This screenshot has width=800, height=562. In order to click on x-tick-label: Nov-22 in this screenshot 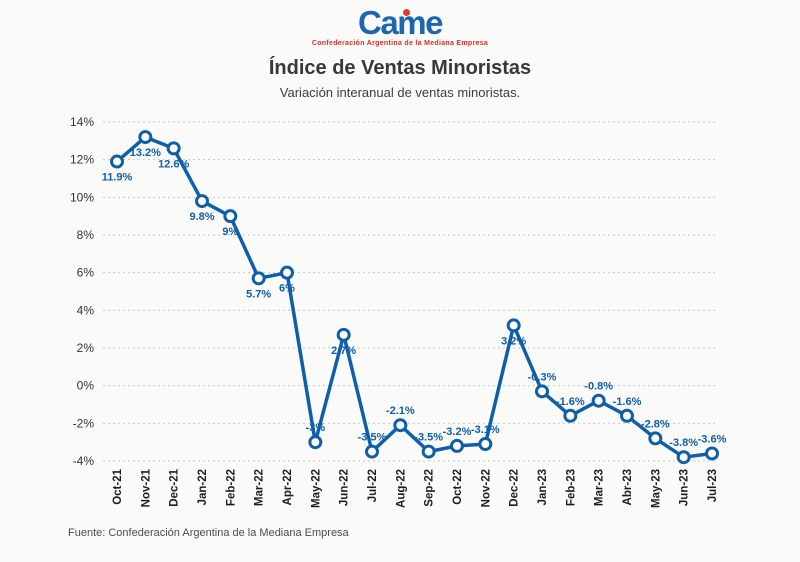, I will do `click(486, 488)`.